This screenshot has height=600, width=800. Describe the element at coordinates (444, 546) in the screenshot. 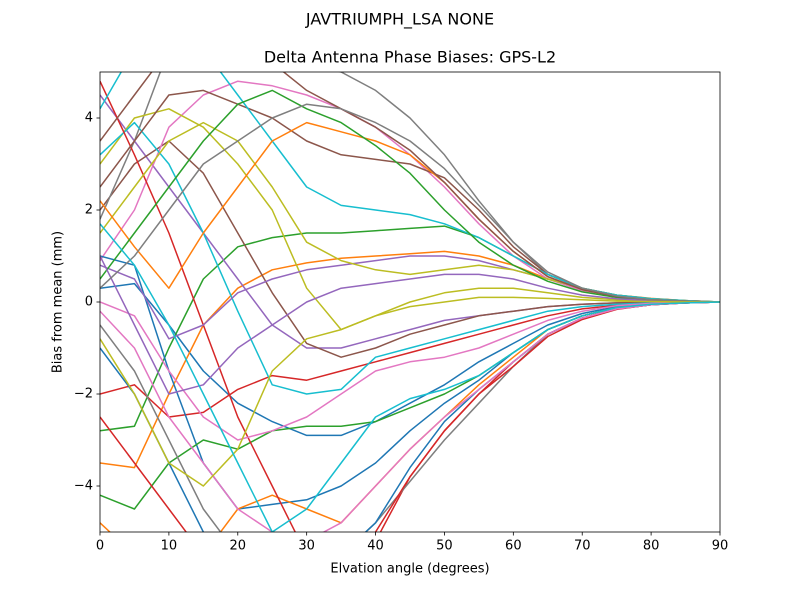

I see `x-tick-label: 50` at that location.